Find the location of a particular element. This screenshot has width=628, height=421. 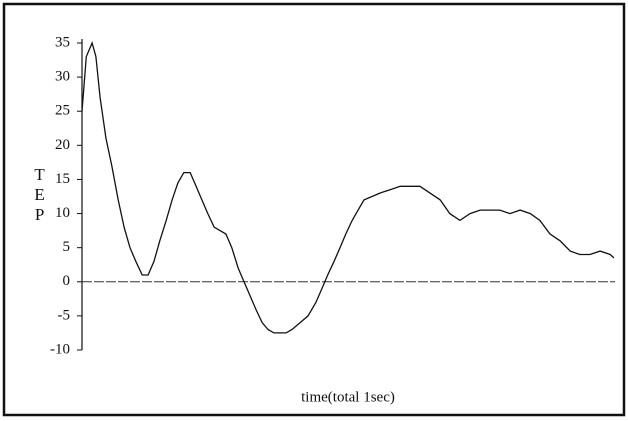

y-tick-label: -5 is located at coordinates (64, 315).